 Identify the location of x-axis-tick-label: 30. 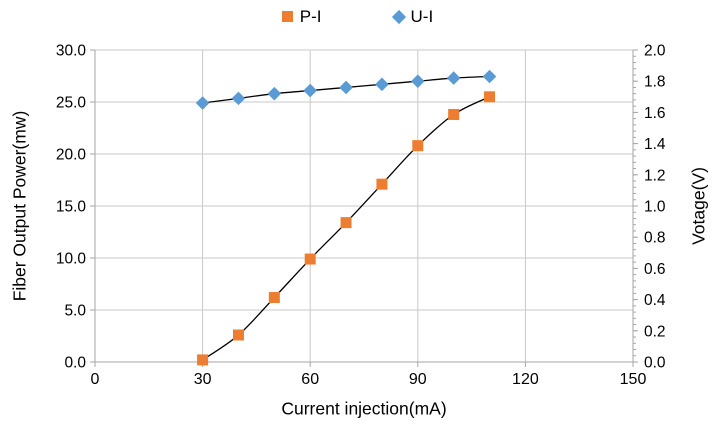
(203, 379).